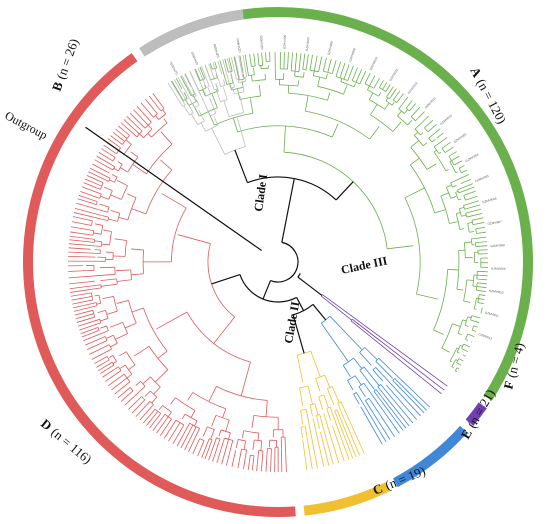  Describe the element at coordinates (400, 352) in the screenshot. I see `branch-f` at that location.